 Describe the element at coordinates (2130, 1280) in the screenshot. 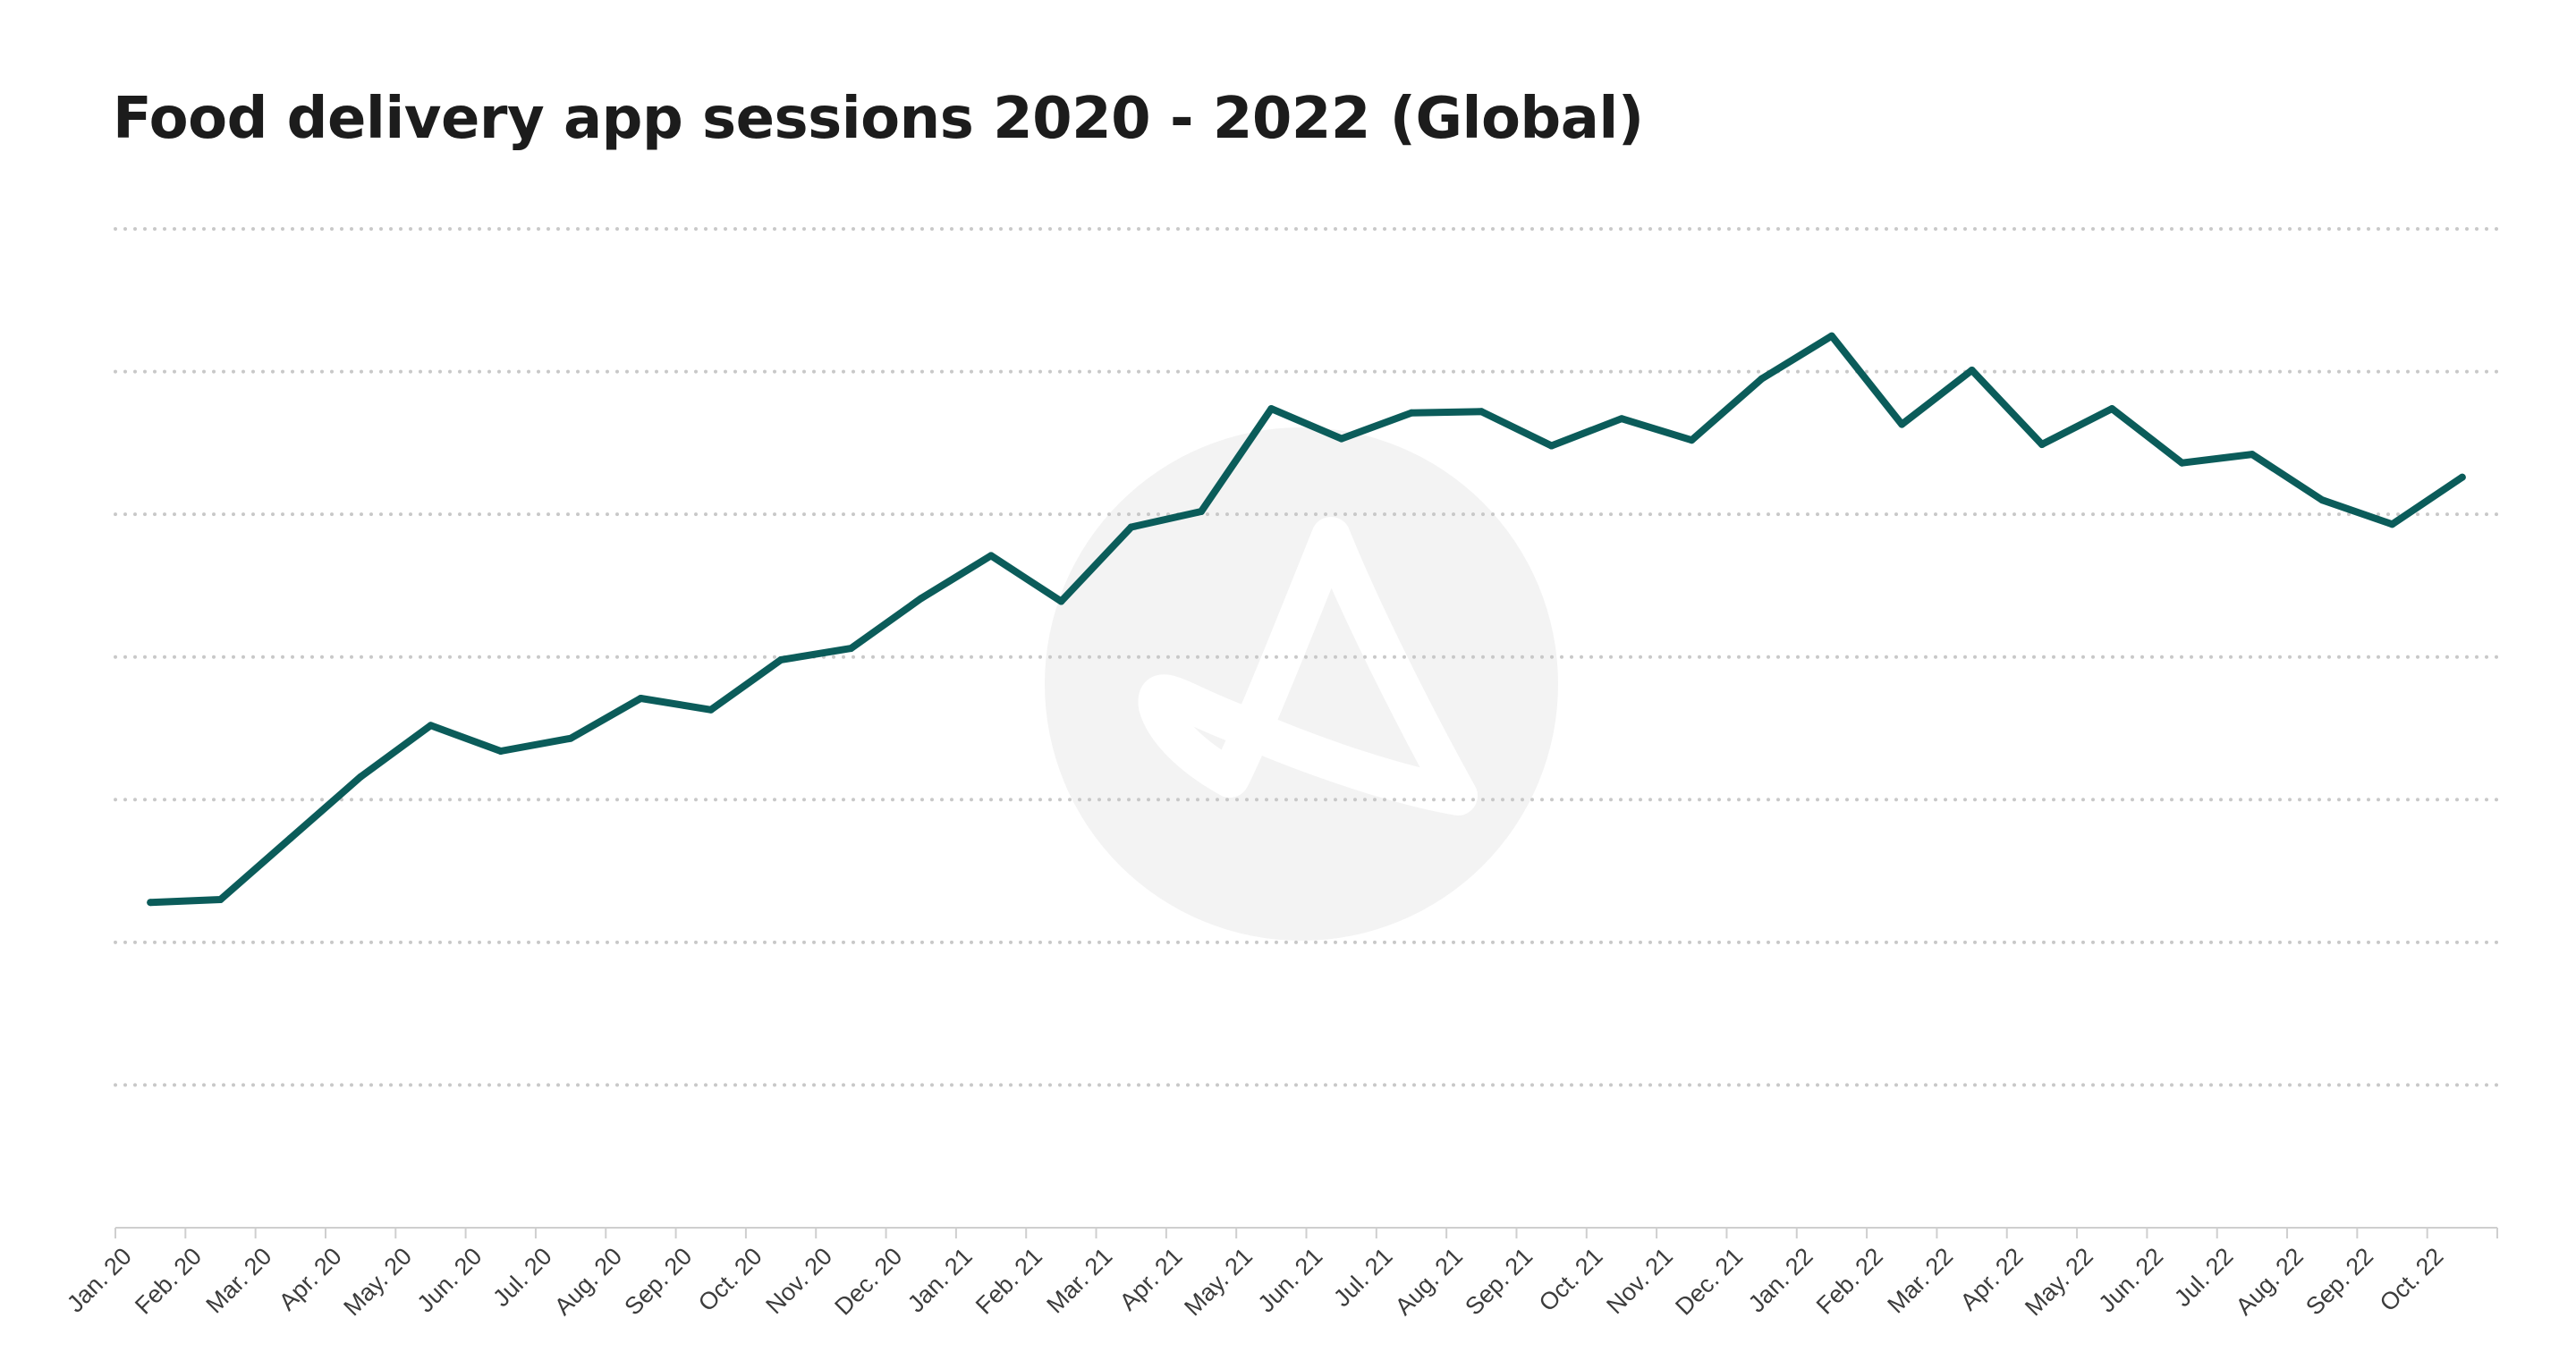

I see `x-tick-label: Jun. 22` at that location.